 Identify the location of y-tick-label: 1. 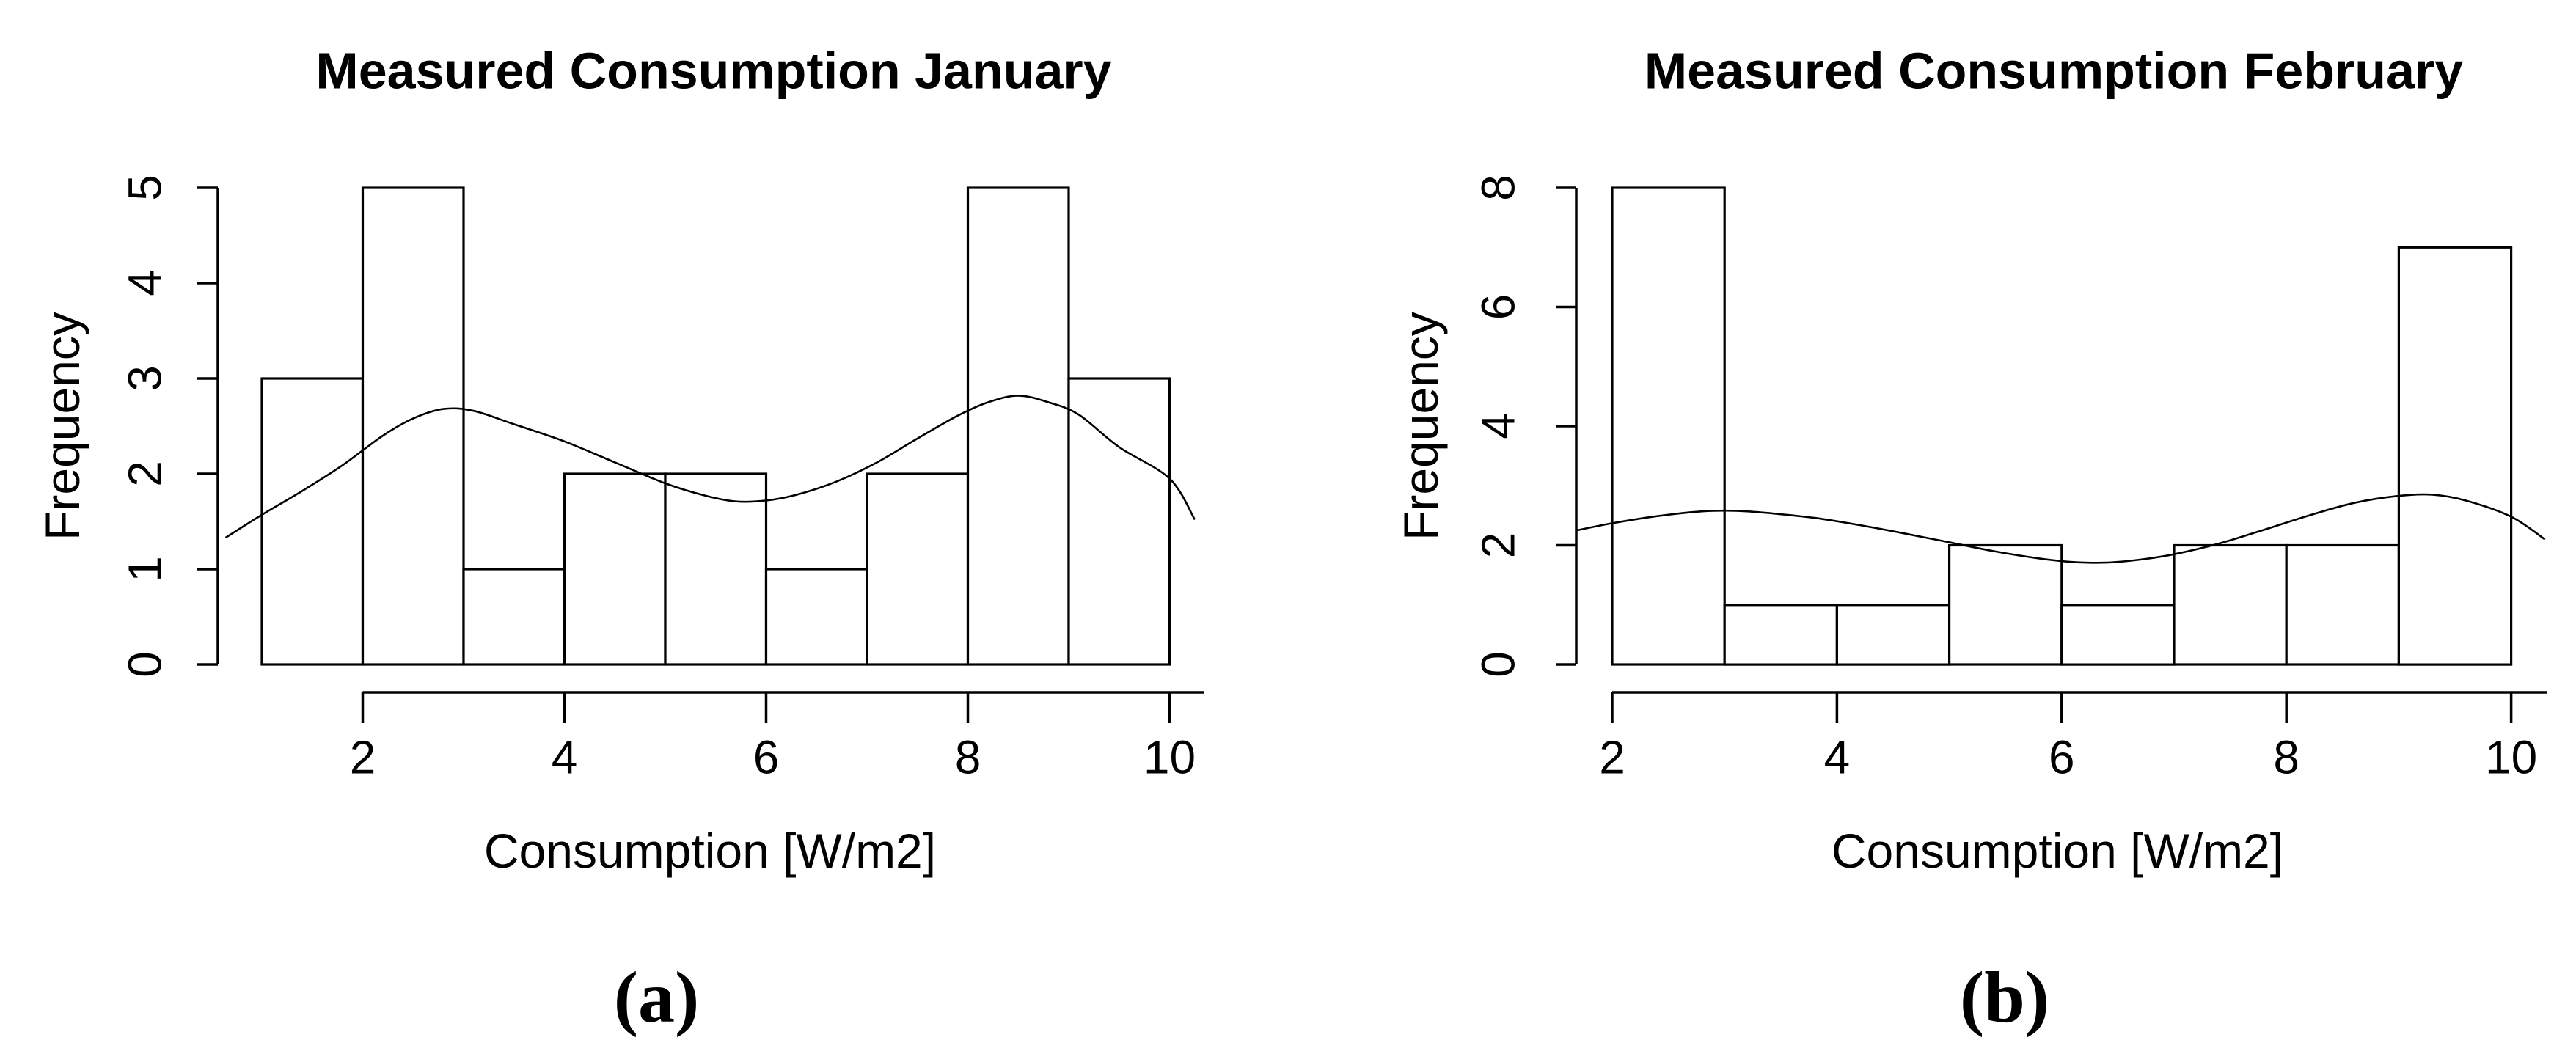
(144, 569).